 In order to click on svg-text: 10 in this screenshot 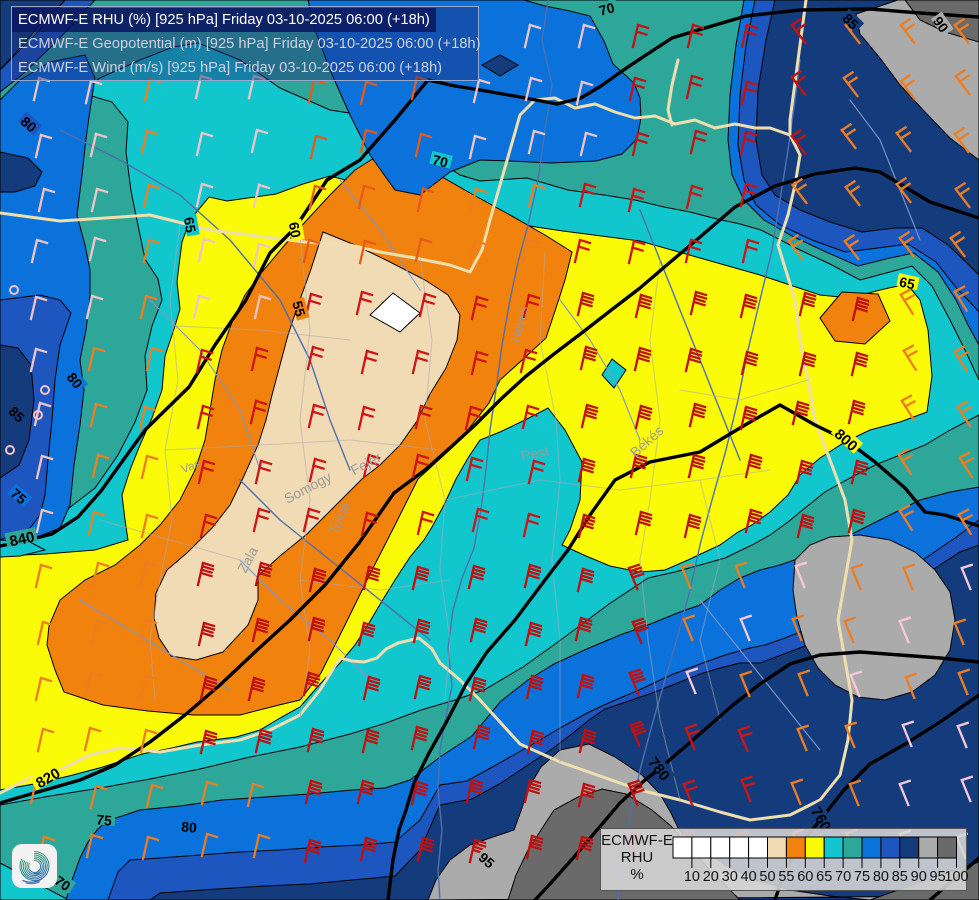, I will do `click(692, 877)`.